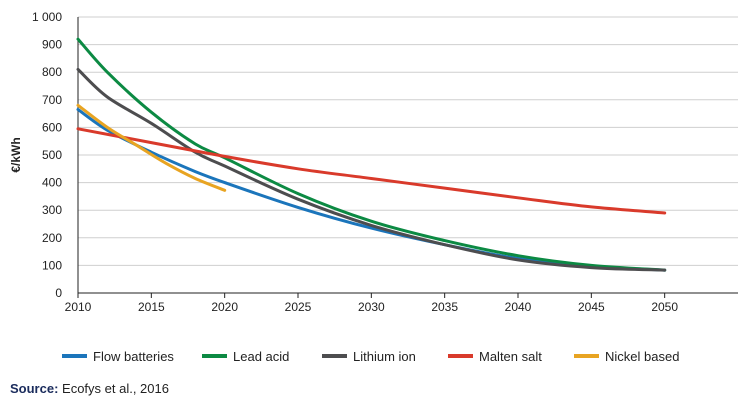 Image resolution: width=752 pixels, height=400 pixels. What do you see at coordinates (642, 356) in the screenshot?
I see `legend-label-nickel-based: Nickel based` at bounding box center [642, 356].